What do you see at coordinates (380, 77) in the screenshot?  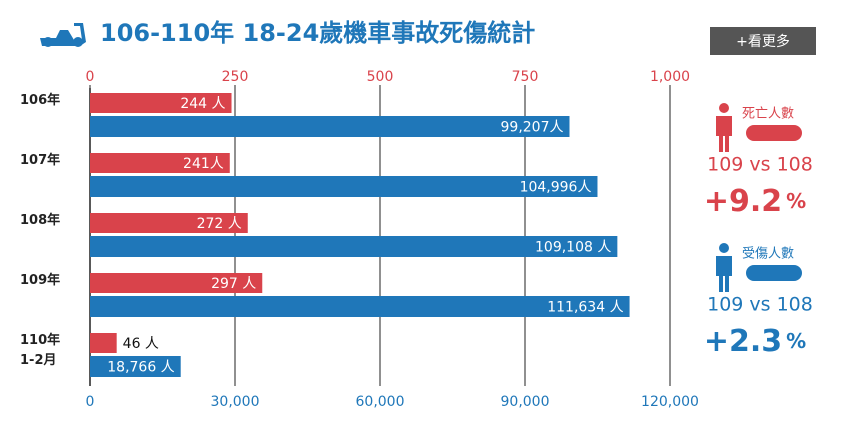 I see `x2-tick-label: 500` at bounding box center [380, 77].